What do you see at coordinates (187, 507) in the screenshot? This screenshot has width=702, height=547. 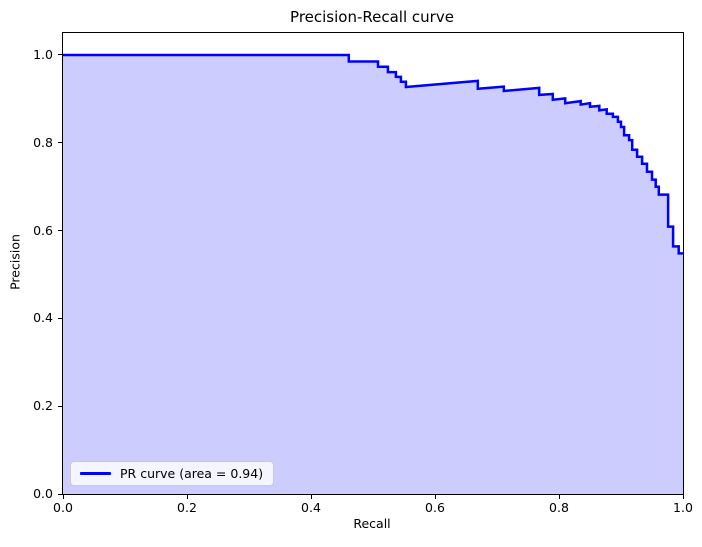 I see `x-tick-label: 0.2` at bounding box center [187, 507].